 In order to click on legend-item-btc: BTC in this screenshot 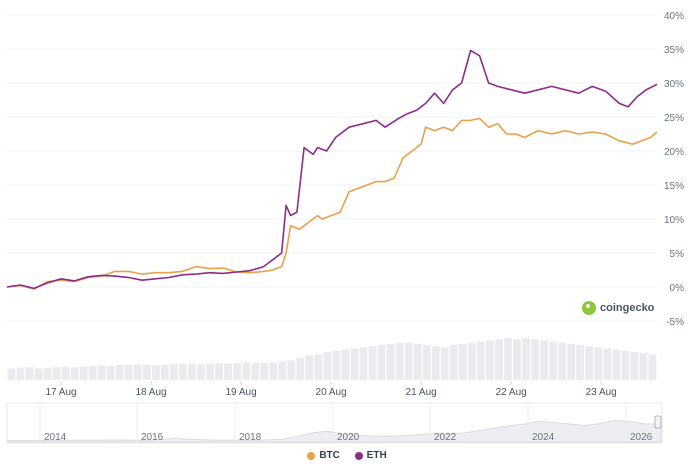, I will do `click(323, 455)`.